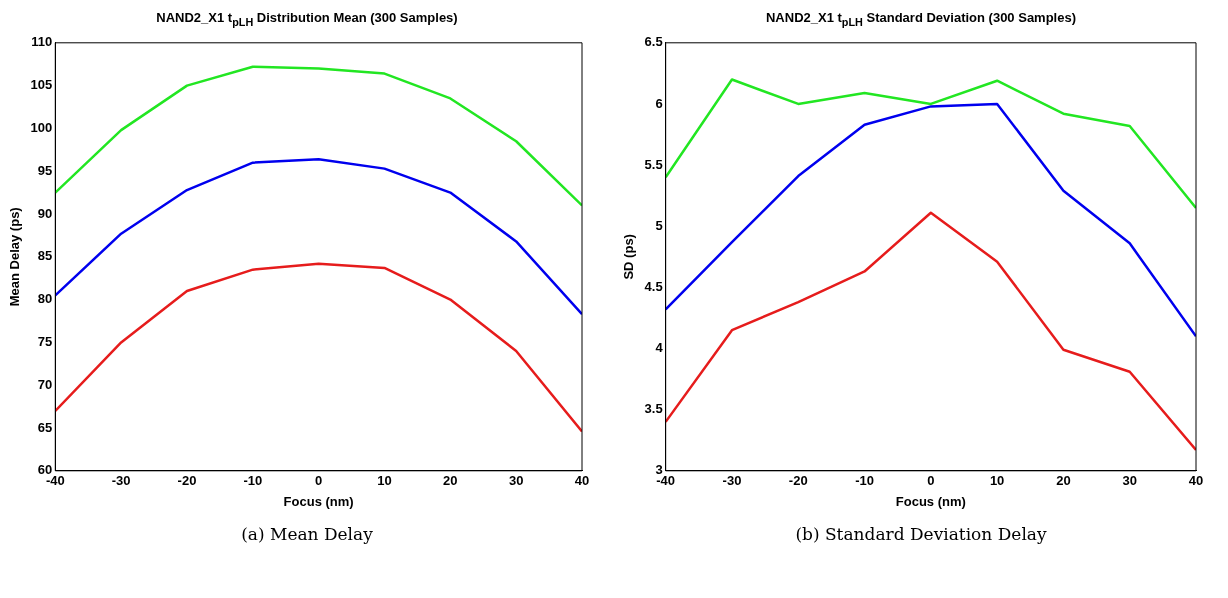 The image size is (1228, 598). What do you see at coordinates (659, 348) in the screenshot?
I see `y-tick-label: 4` at bounding box center [659, 348].